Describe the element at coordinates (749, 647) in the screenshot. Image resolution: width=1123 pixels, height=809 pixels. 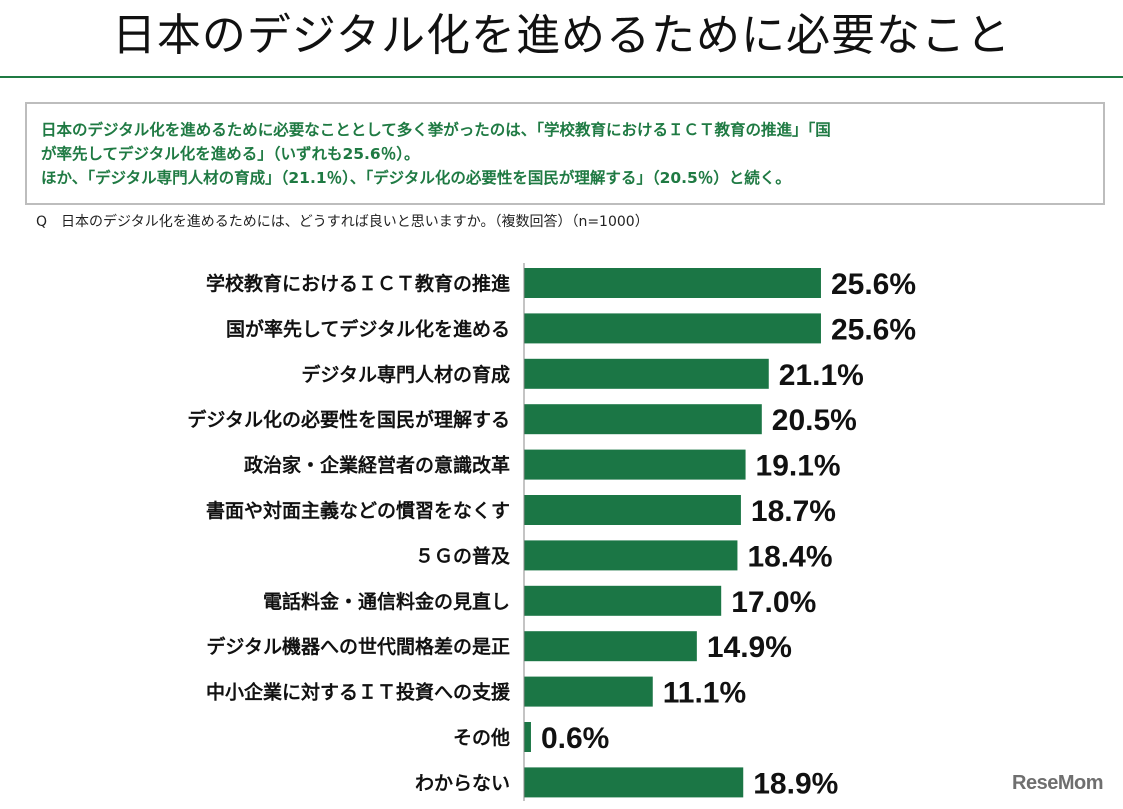
I see `value-label: 14.9%` at that location.